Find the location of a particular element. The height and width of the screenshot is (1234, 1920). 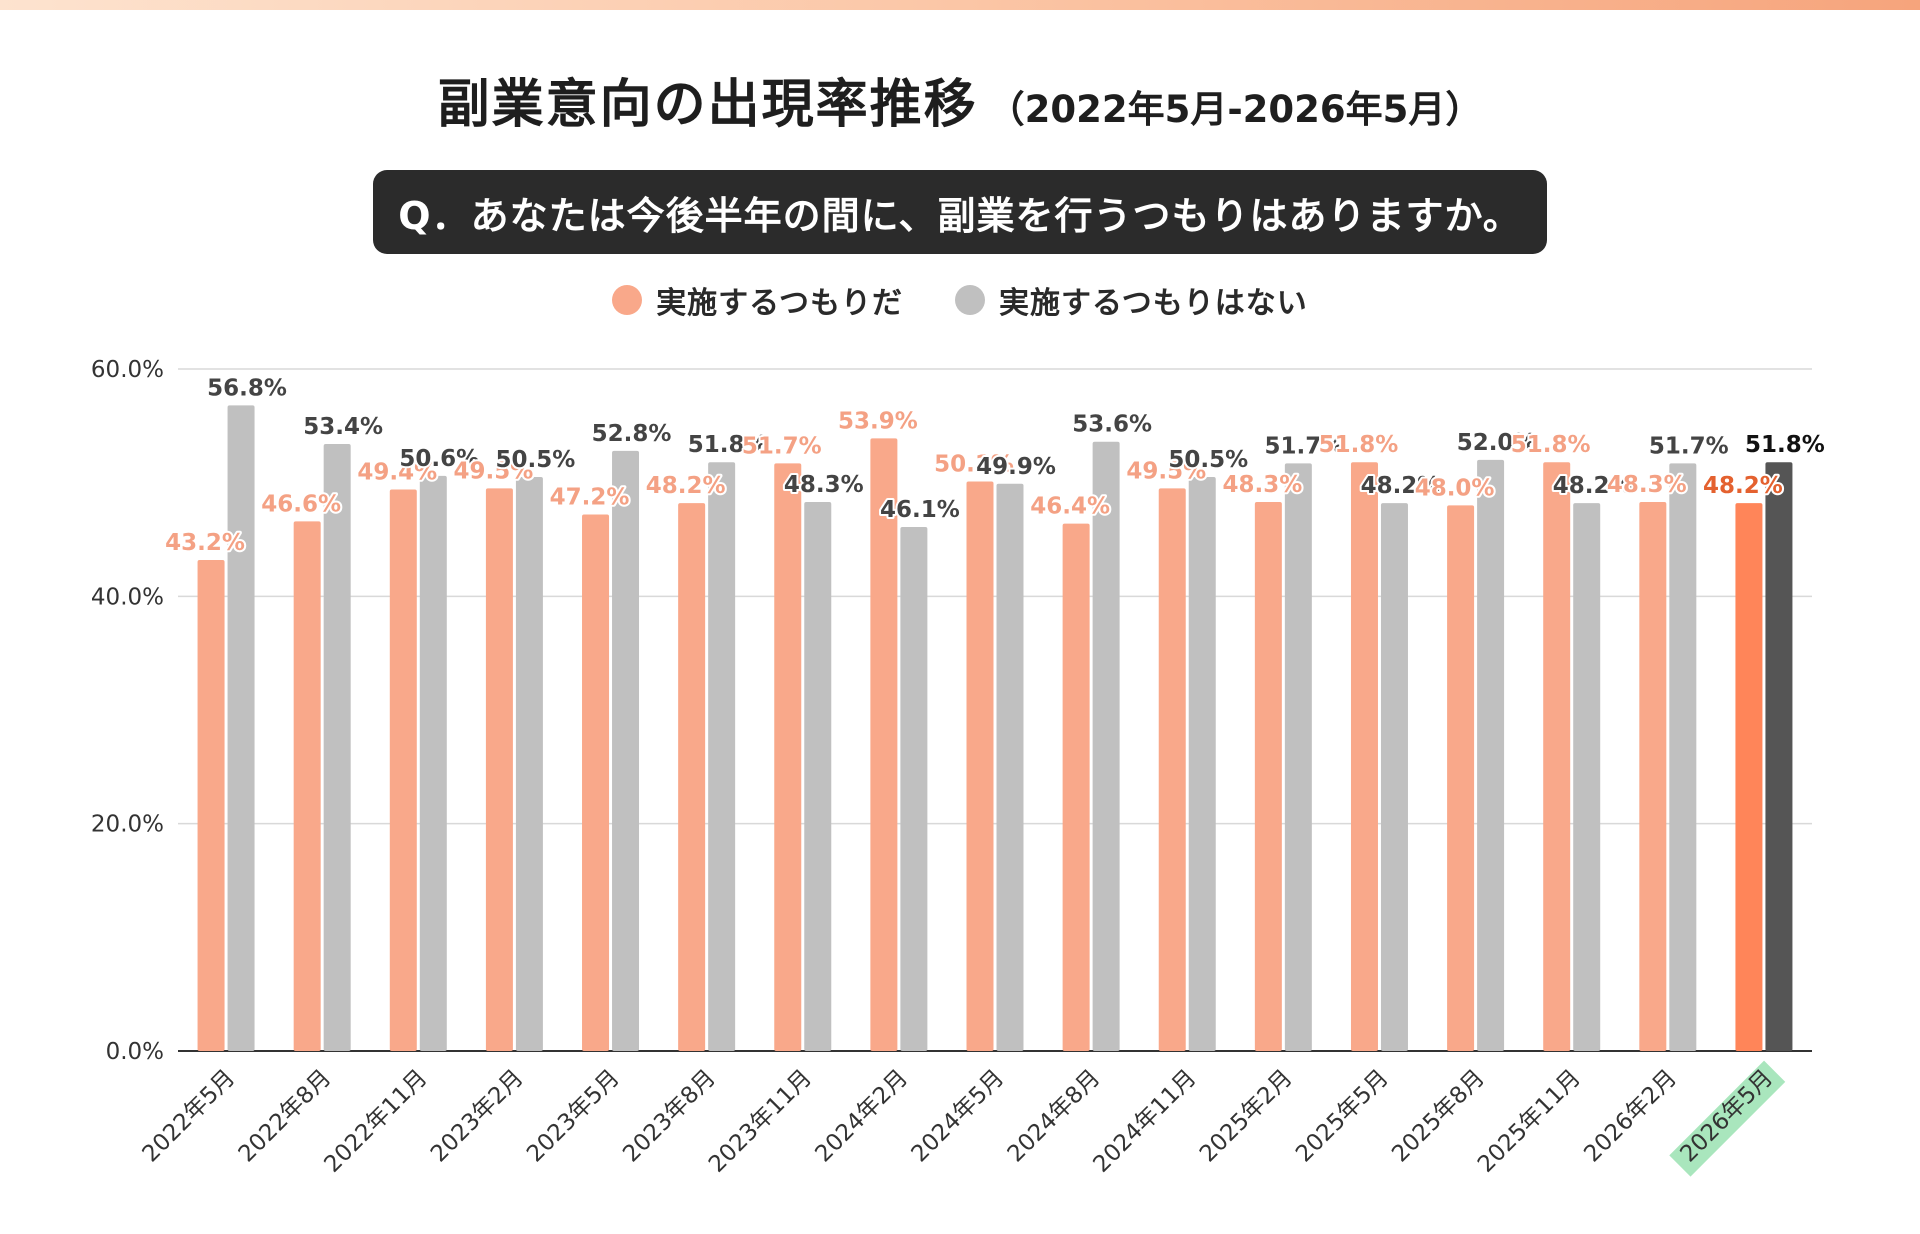

y-tick-label: 20.0% is located at coordinates (127, 825).